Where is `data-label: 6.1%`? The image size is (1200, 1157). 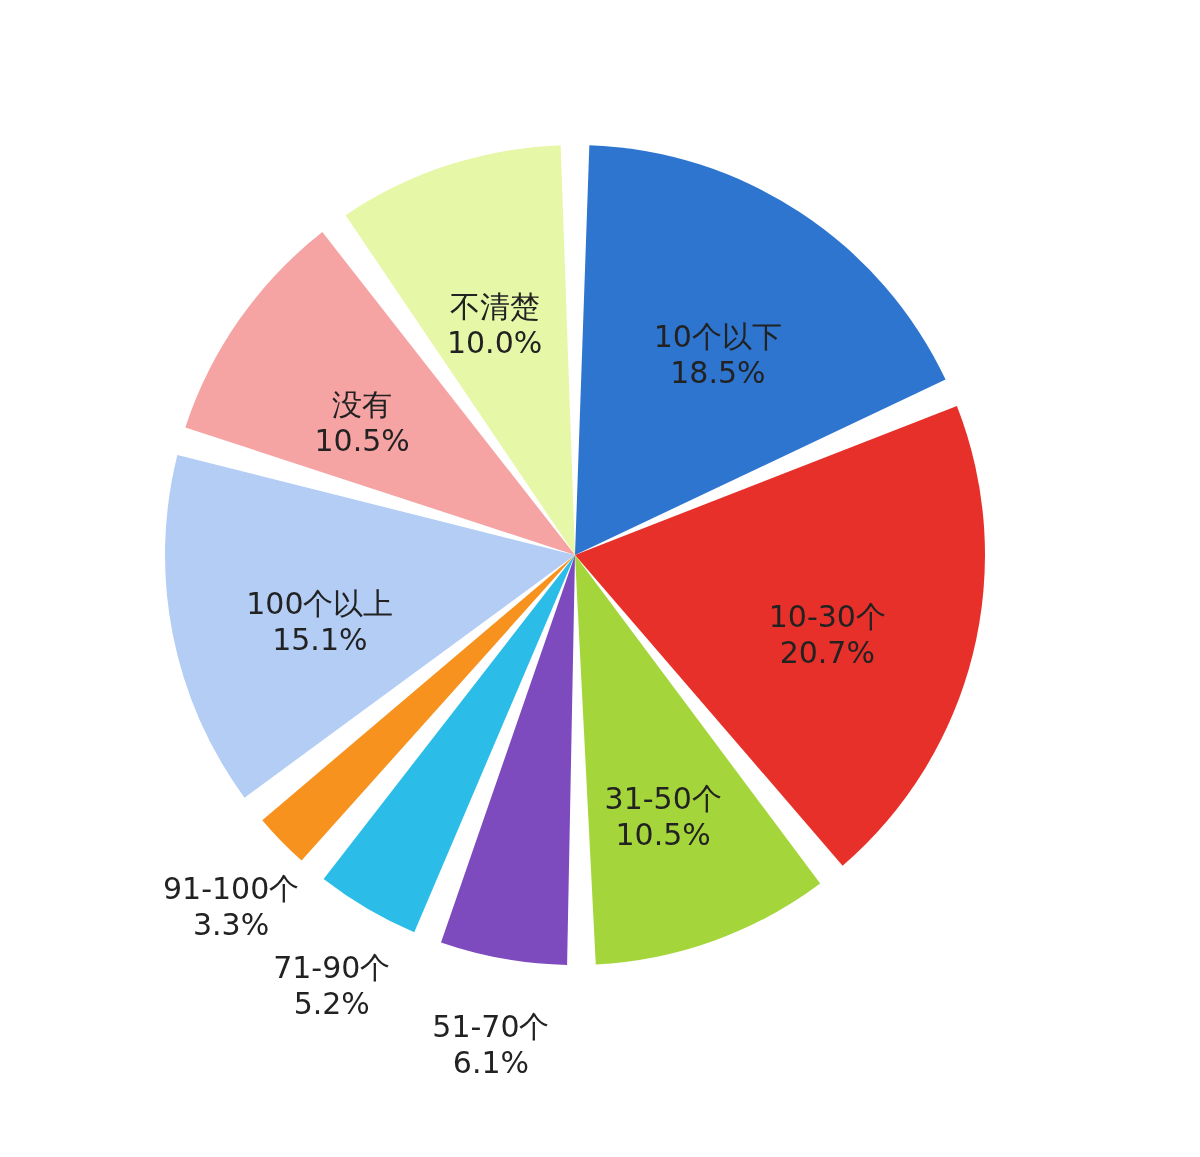 data-label: 6.1% is located at coordinates (491, 1062).